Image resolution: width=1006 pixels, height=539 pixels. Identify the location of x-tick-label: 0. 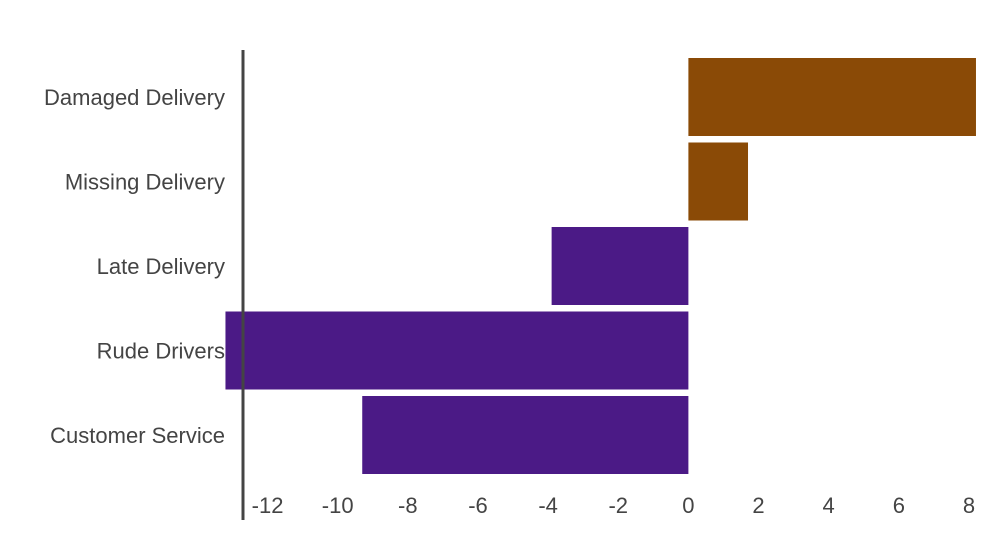
(688, 505).